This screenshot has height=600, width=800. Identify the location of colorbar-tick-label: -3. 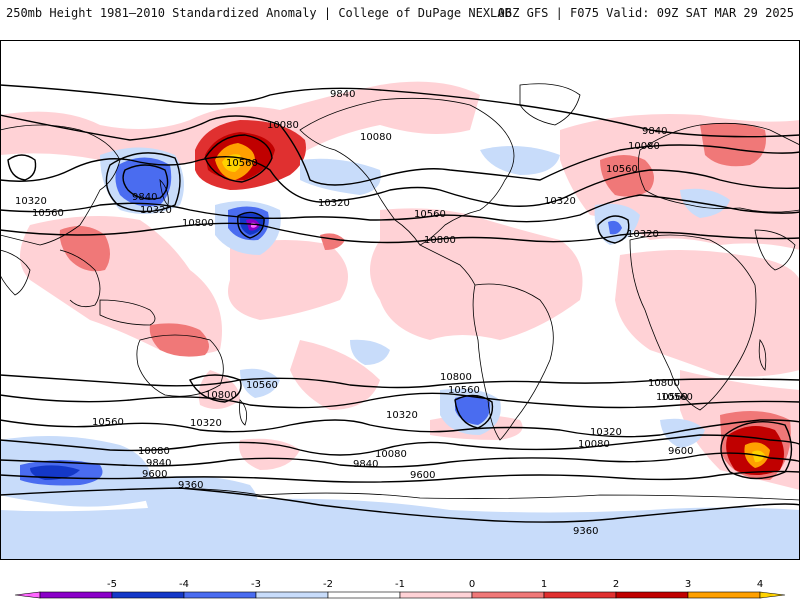
(256, 584).